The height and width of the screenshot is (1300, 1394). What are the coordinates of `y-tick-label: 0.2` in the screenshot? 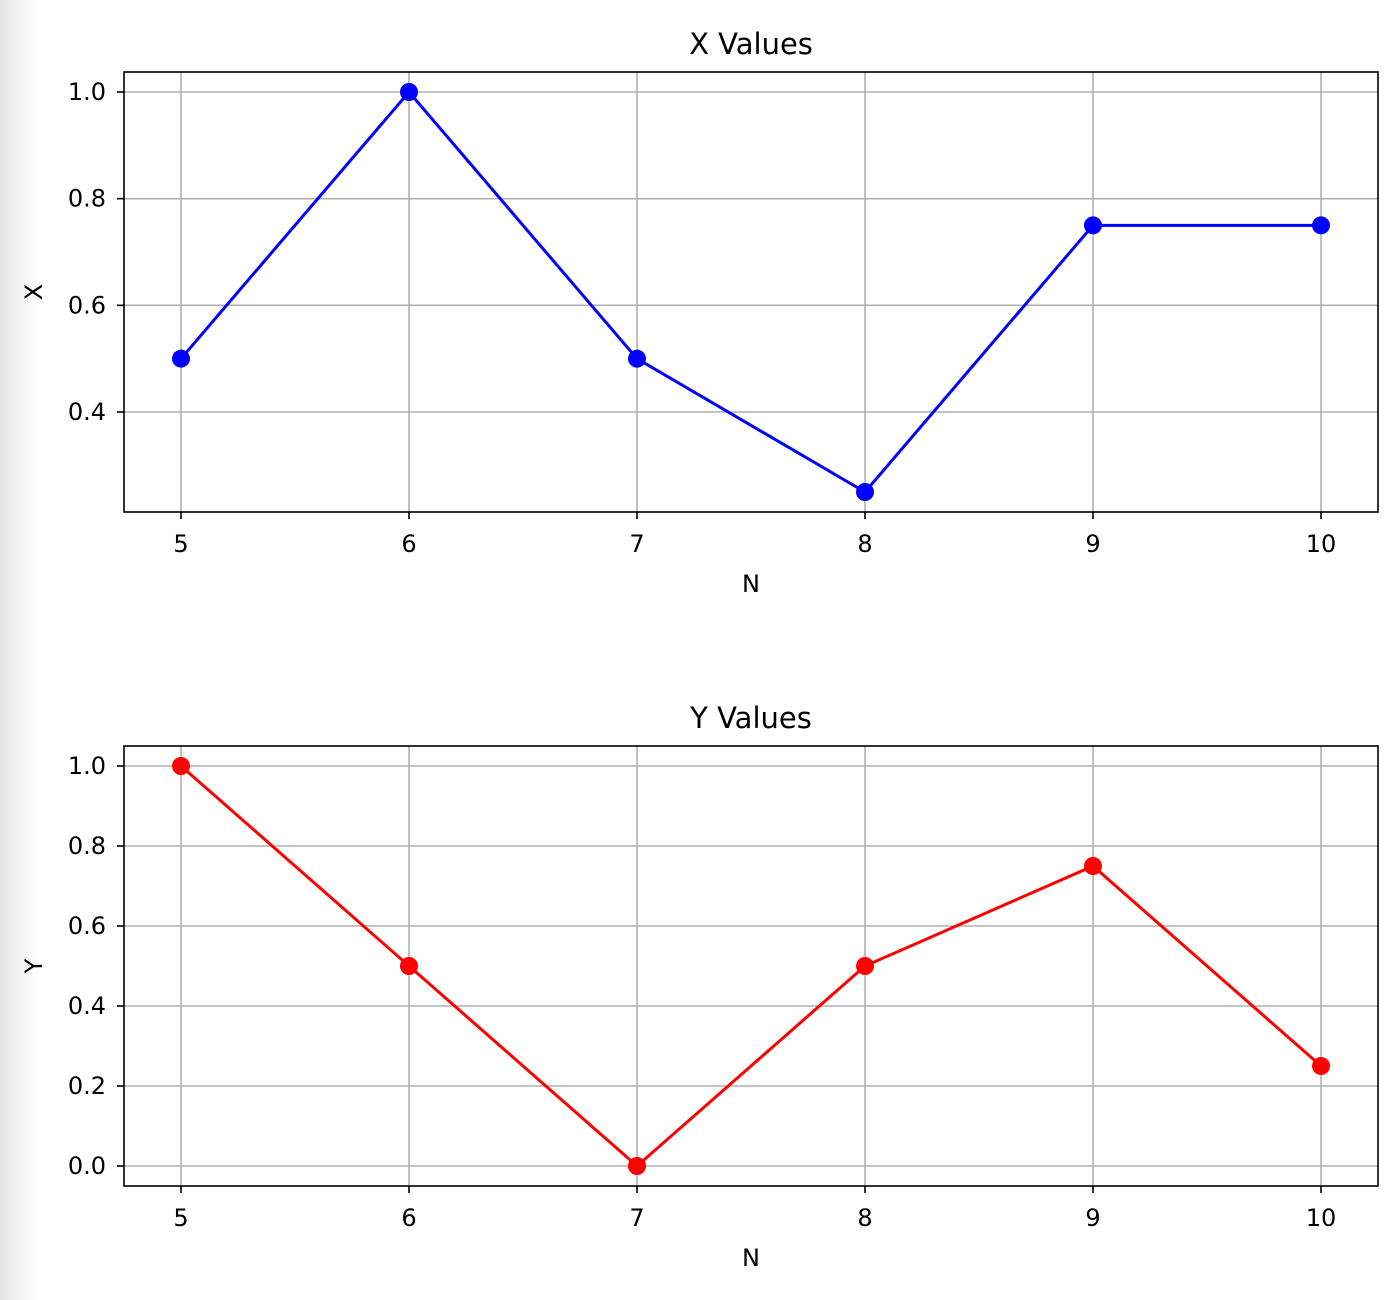 It's located at (87, 1086).